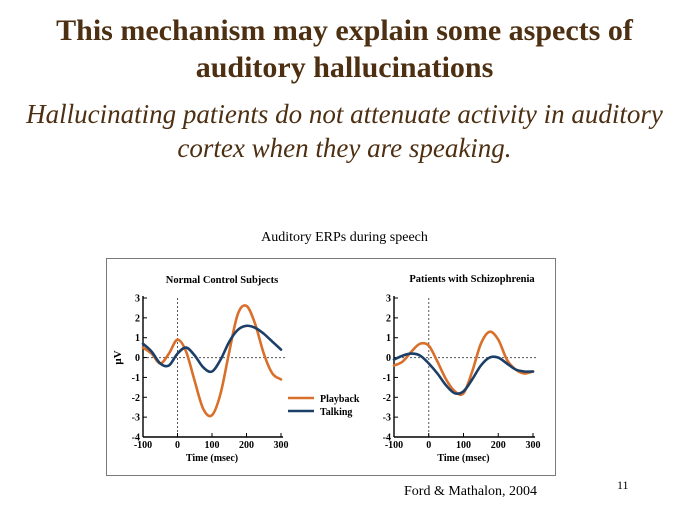 The width and height of the screenshot is (689, 517). Describe the element at coordinates (387, 378) in the screenshot. I see `panel2-y-tick-label: -1` at that location.